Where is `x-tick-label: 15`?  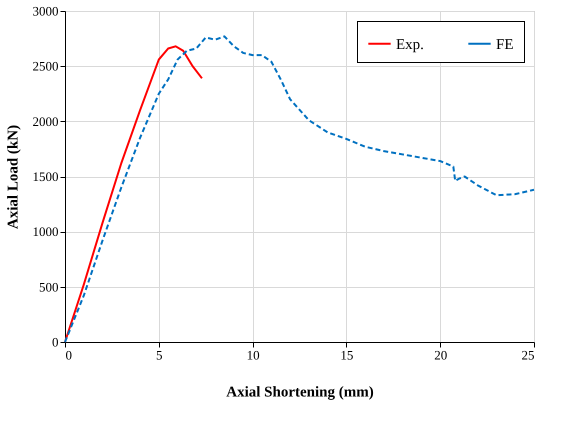 x-tick-label: 15 is located at coordinates (347, 355).